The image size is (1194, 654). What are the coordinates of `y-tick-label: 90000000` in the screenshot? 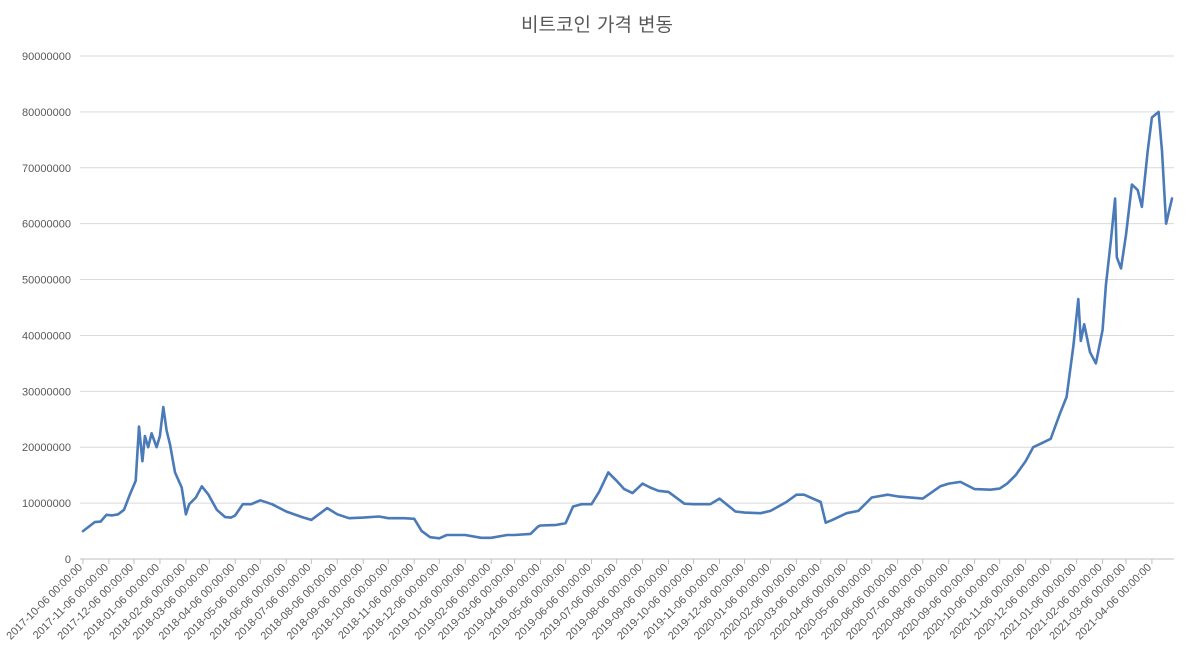 It's located at (46, 57).